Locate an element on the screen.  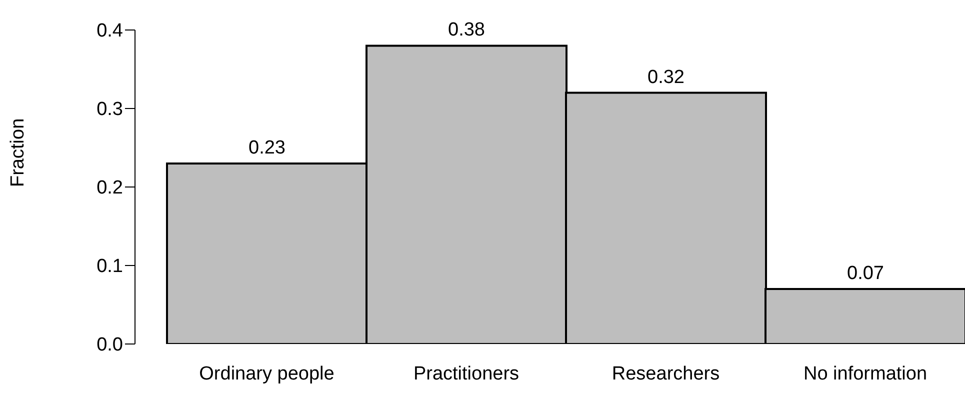
y-tick-label: 0.4 is located at coordinates (110, 31).